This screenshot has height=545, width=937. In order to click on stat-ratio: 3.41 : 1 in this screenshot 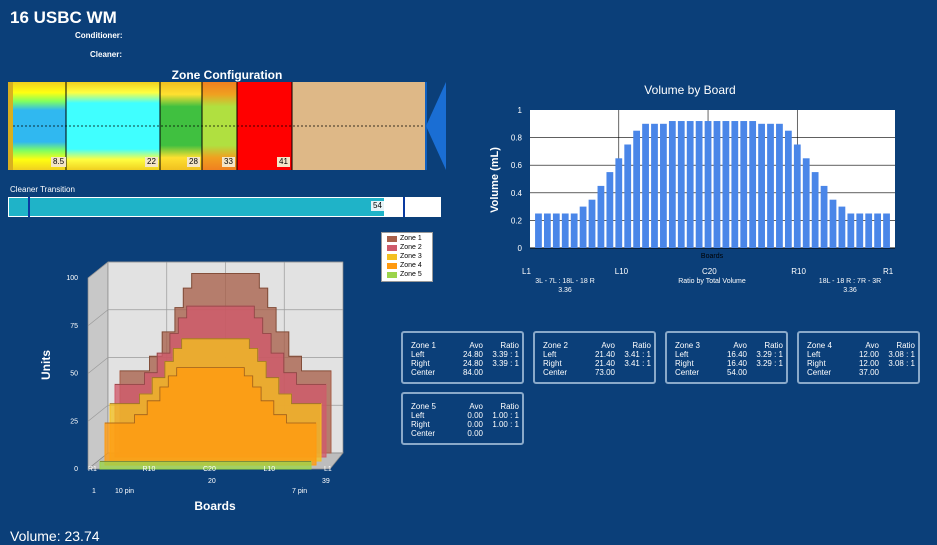, I will do `click(637, 363)`.